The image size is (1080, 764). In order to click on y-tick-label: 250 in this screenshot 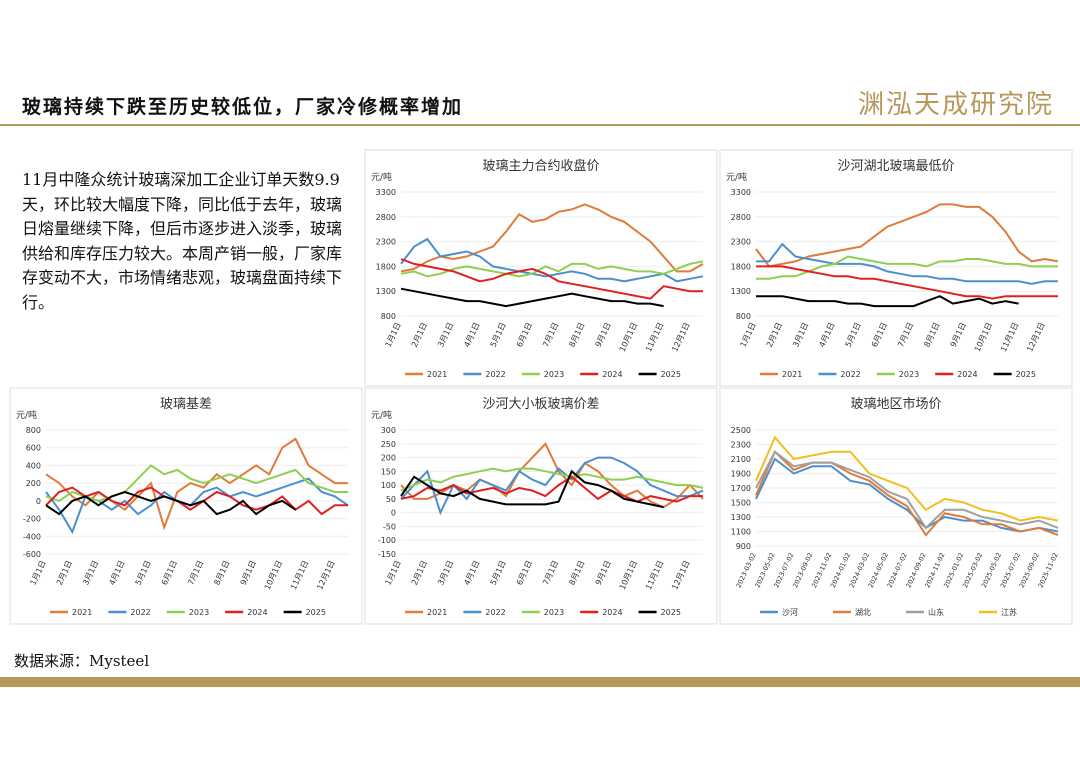, I will do `click(388, 444)`.